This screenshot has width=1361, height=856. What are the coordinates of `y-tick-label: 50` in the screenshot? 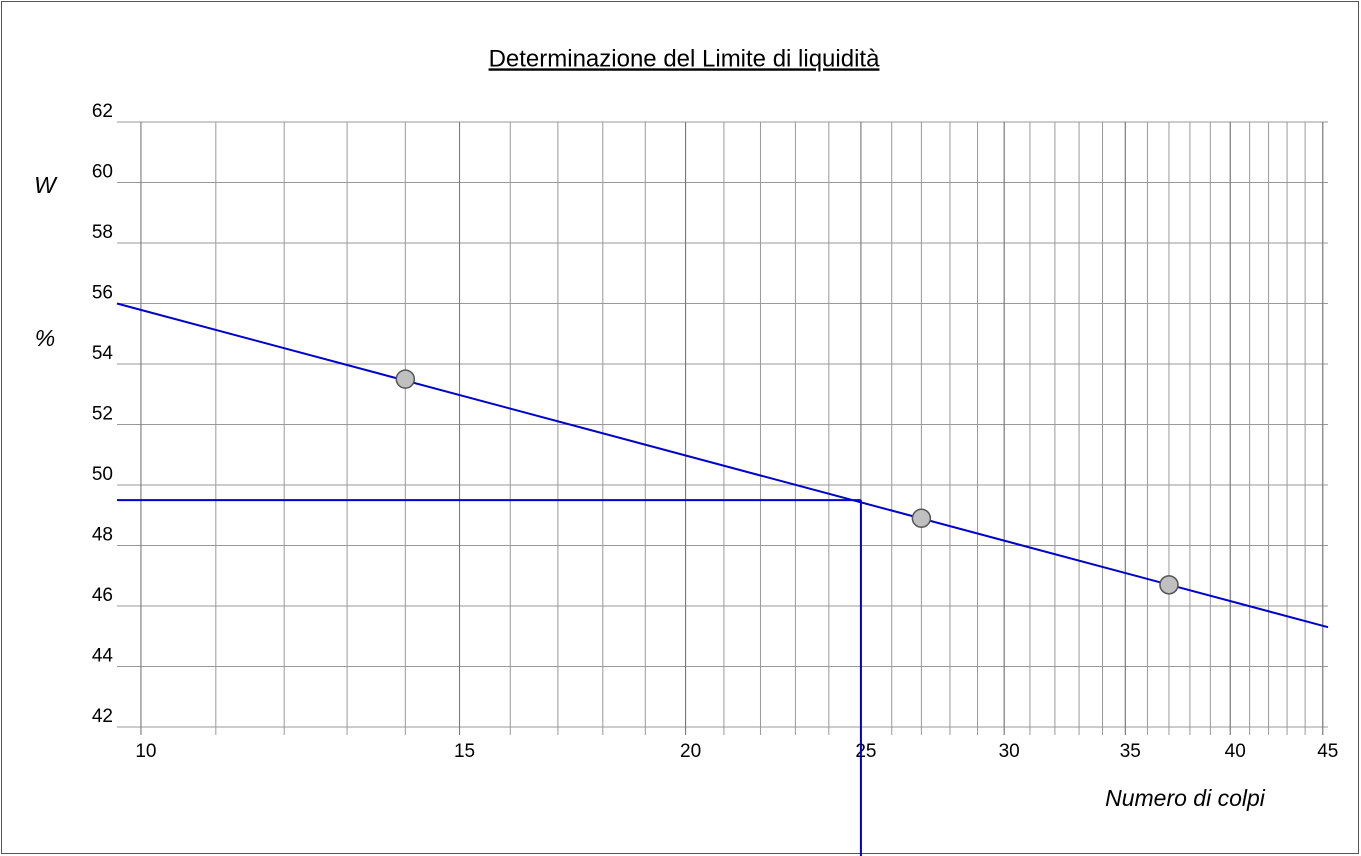 It's located at (102, 474).